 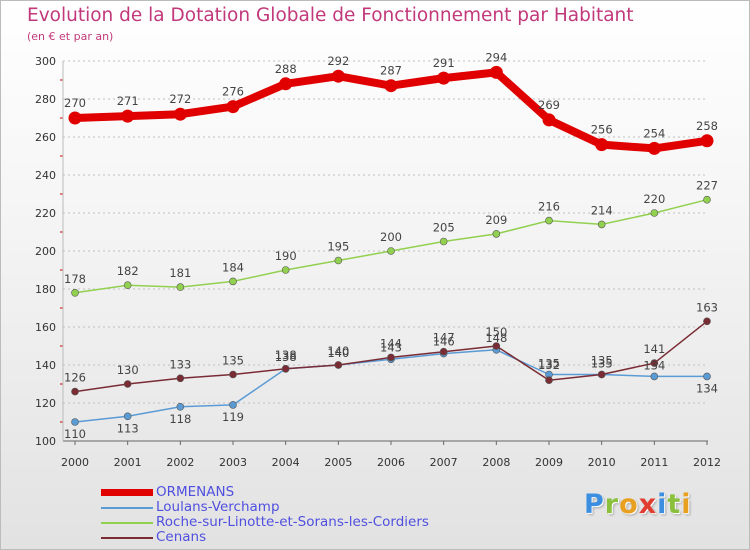 I want to click on data-label: 140, so click(x=338, y=351).